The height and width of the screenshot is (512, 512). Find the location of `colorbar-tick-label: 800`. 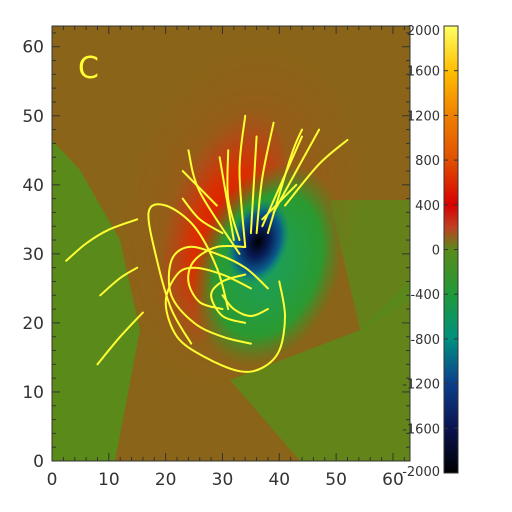

colorbar-tick-label: 800 is located at coordinates (427, 161).